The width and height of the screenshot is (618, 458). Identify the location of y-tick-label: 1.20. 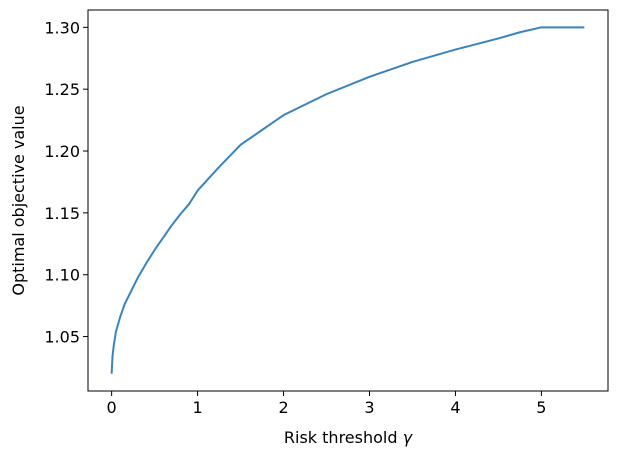
(62, 151).